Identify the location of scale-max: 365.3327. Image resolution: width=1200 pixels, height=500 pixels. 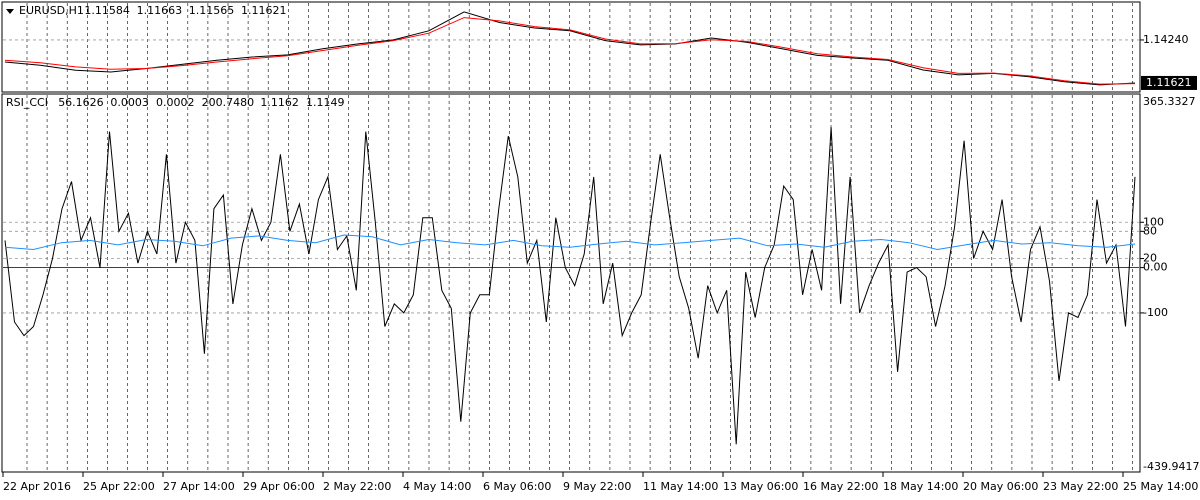
(1169, 101).